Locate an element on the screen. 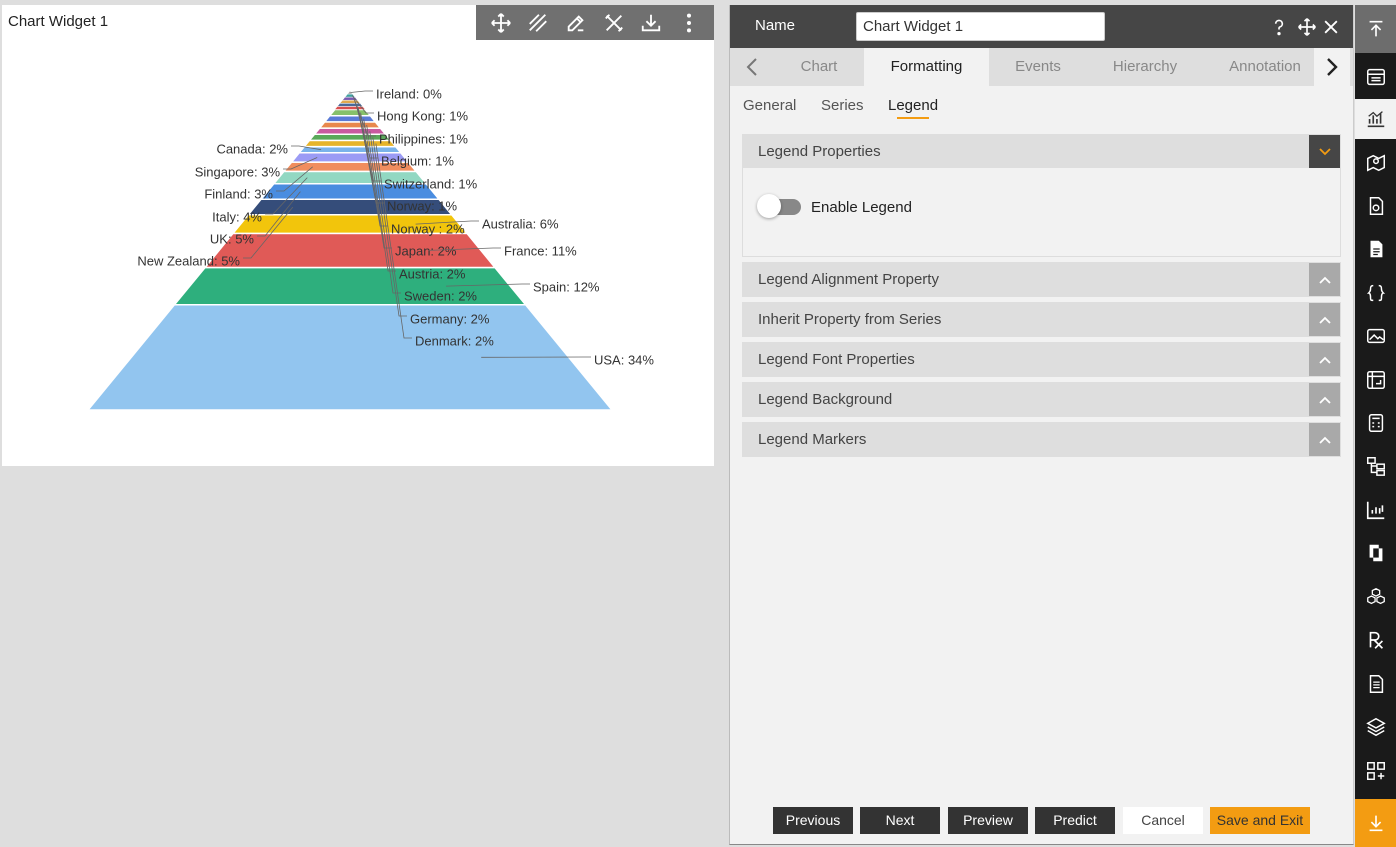  file-list-icon is located at coordinates (1376, 684).